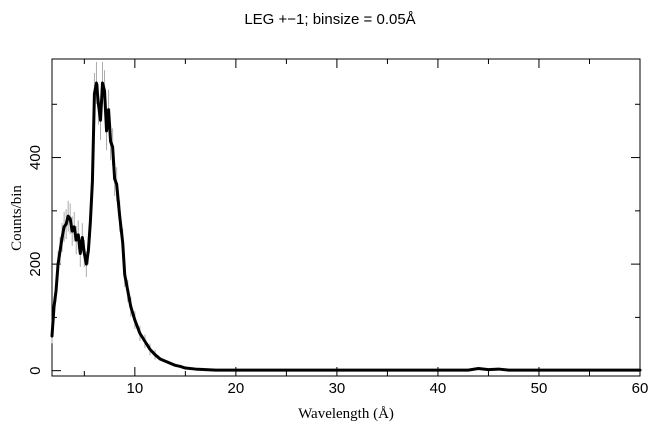  I want to click on error-bars-group, so click(103, 210).